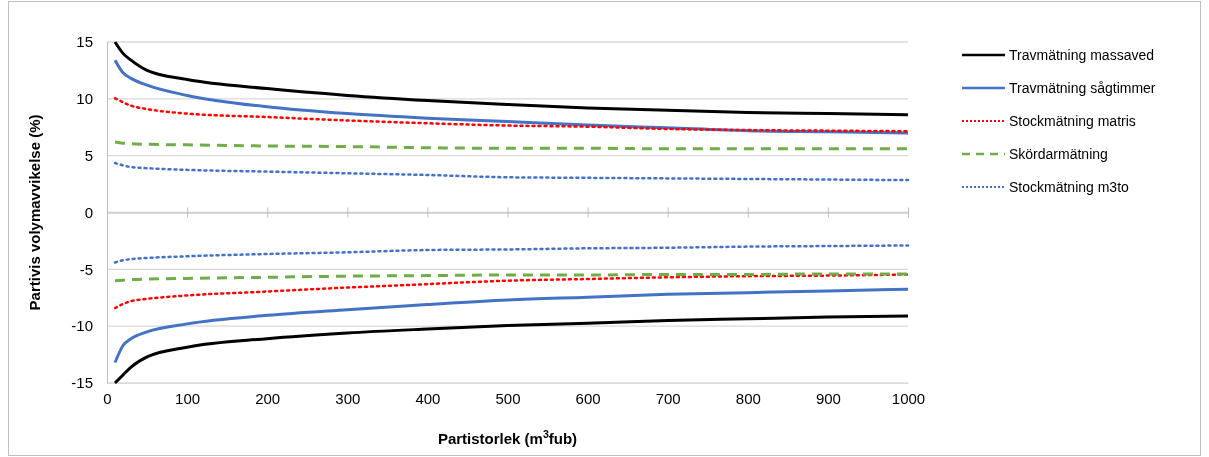  Describe the element at coordinates (82, 383) in the screenshot. I see `y-tick-label: -15` at that location.